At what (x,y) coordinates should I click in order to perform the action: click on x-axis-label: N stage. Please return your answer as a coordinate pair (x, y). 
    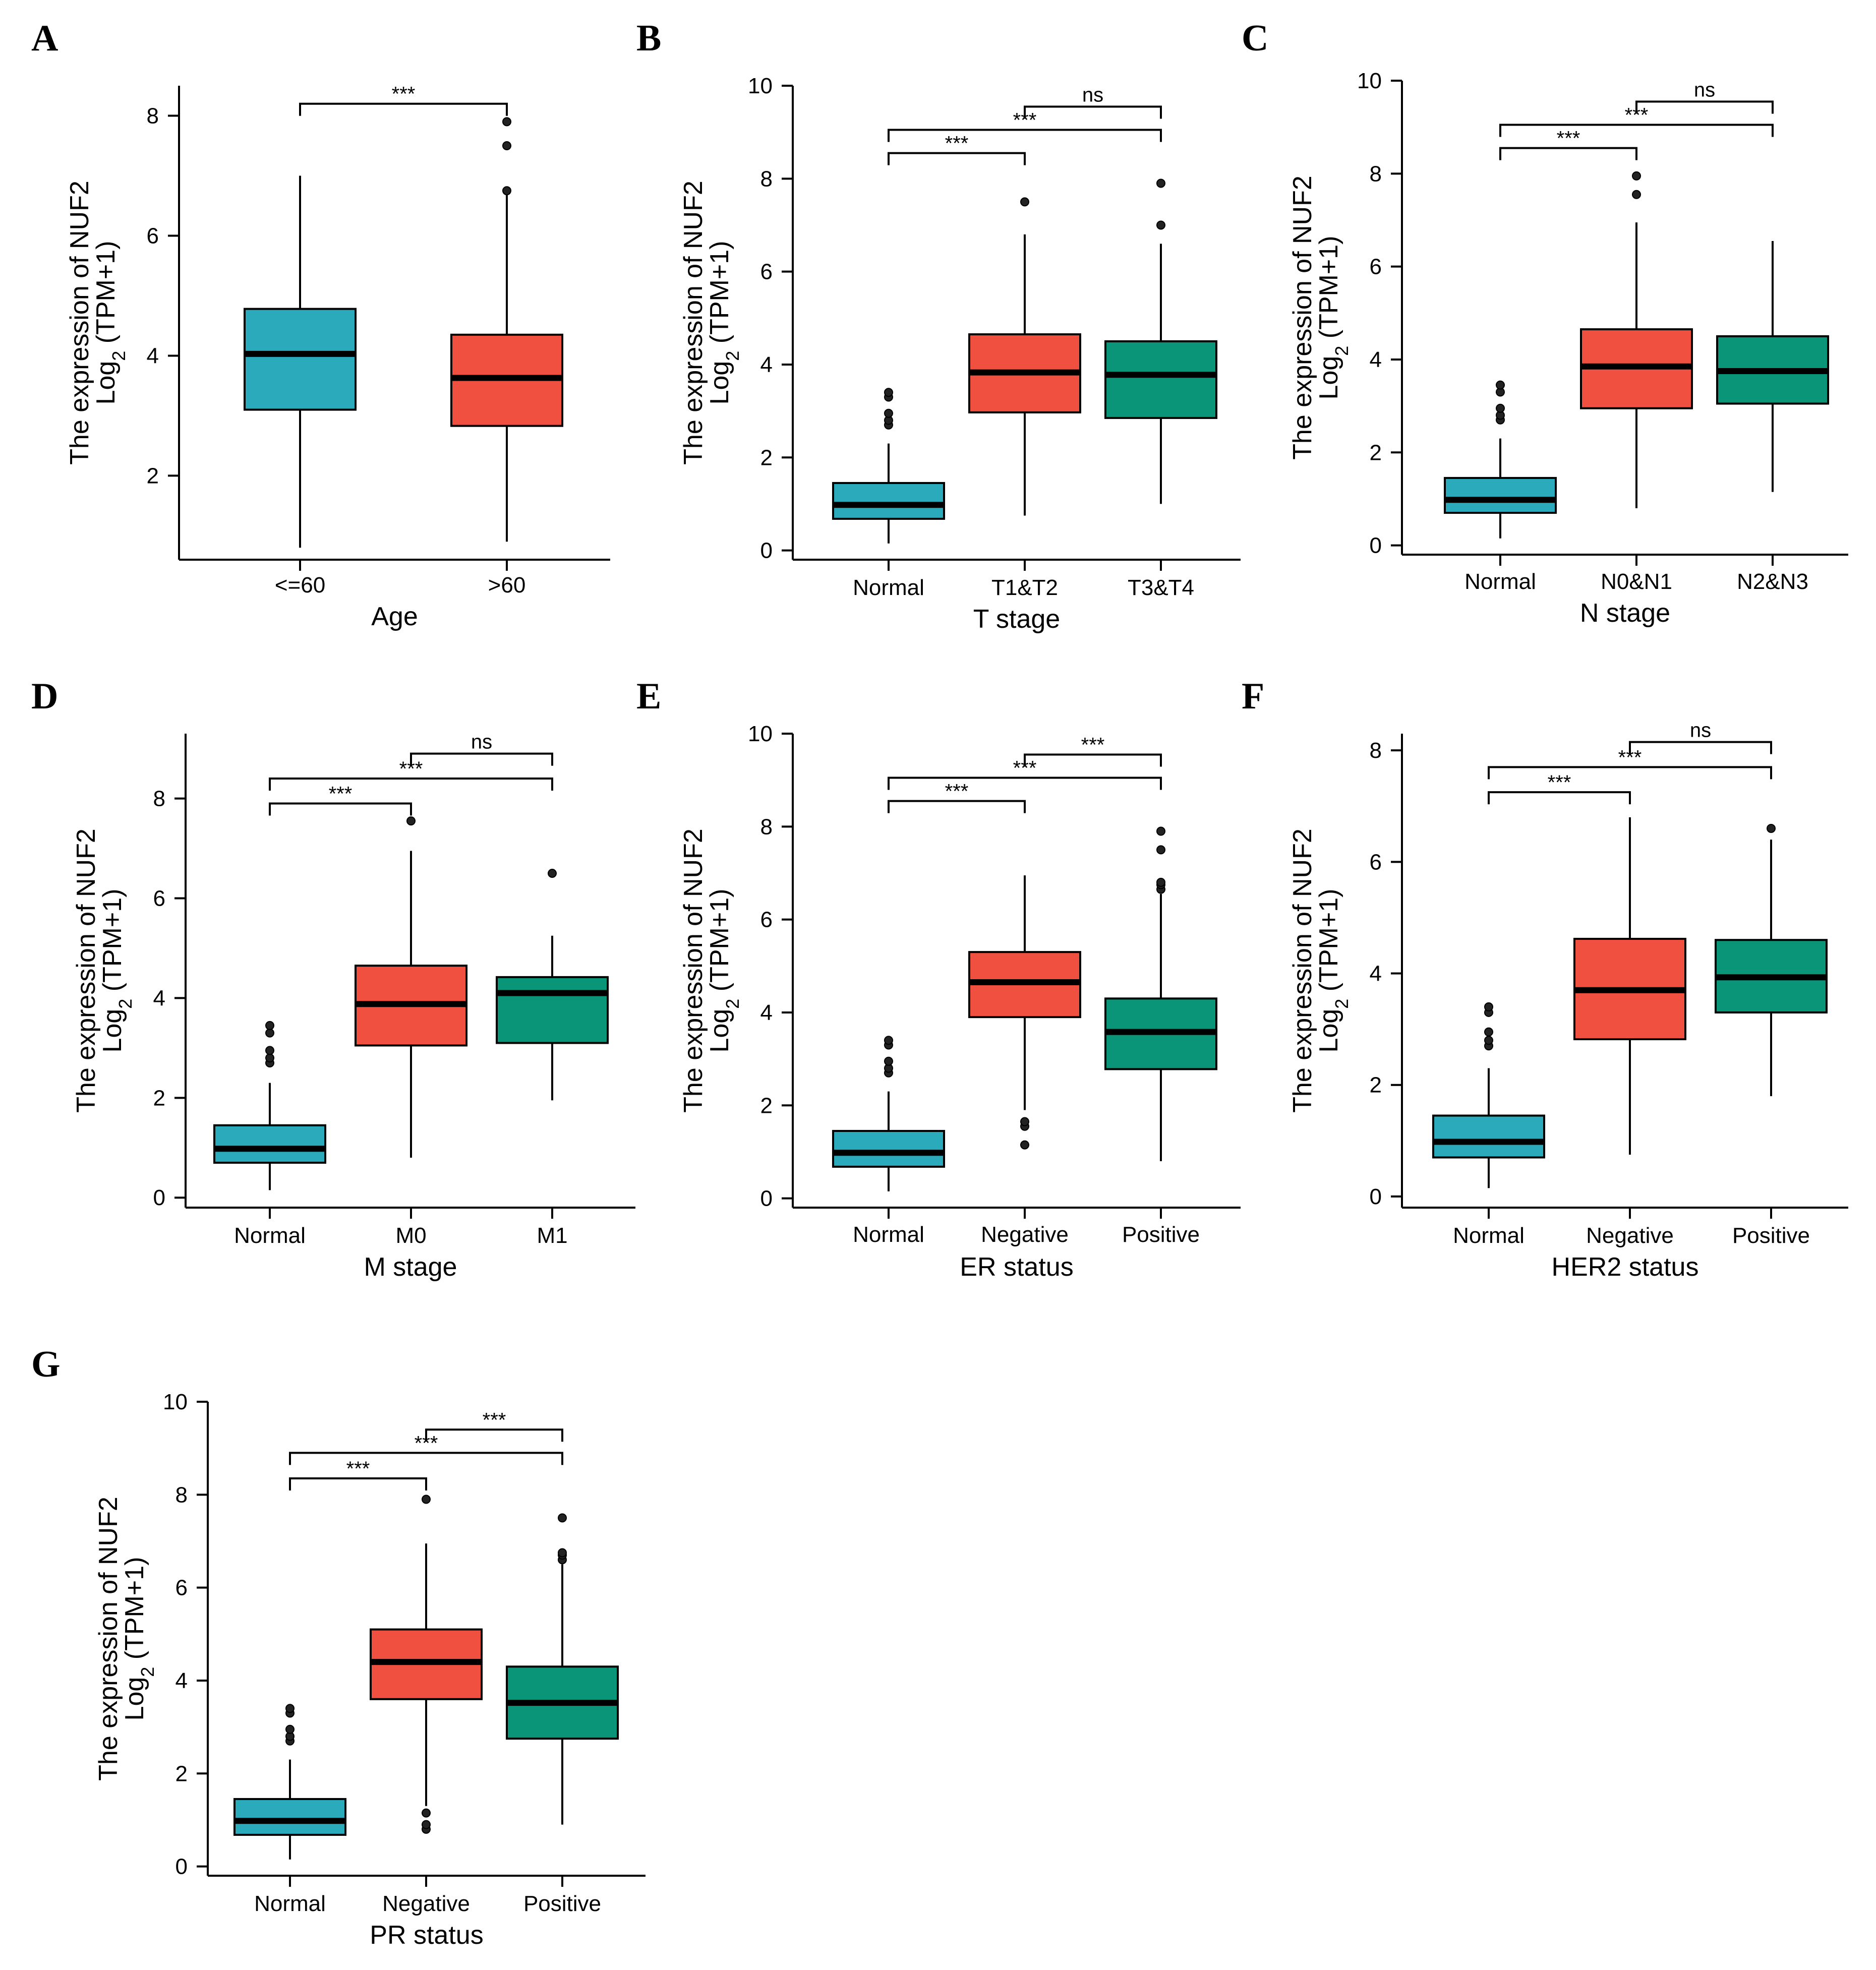
    Looking at the image, I should click on (1625, 613).